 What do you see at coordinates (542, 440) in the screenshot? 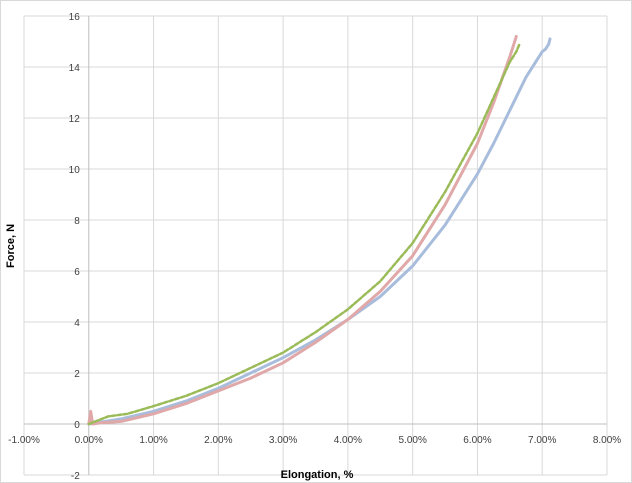
I see `x-tick-label: 7.00%` at bounding box center [542, 440].